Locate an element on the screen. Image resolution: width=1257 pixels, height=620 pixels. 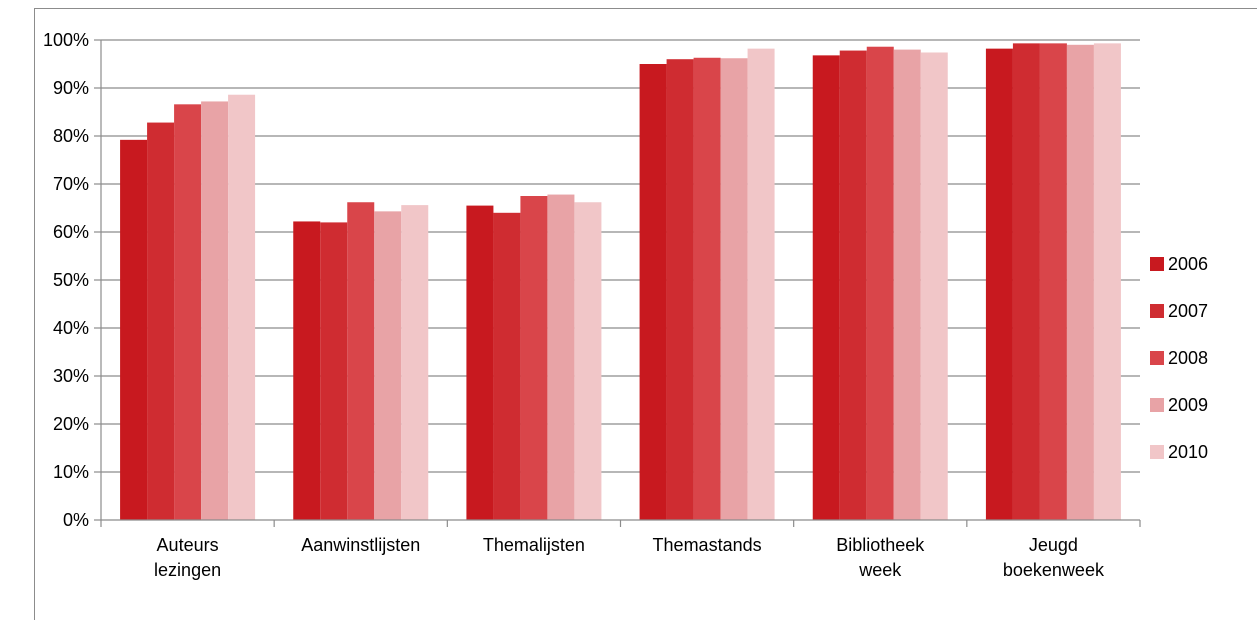
legend-label: 2007 is located at coordinates (1188, 311).